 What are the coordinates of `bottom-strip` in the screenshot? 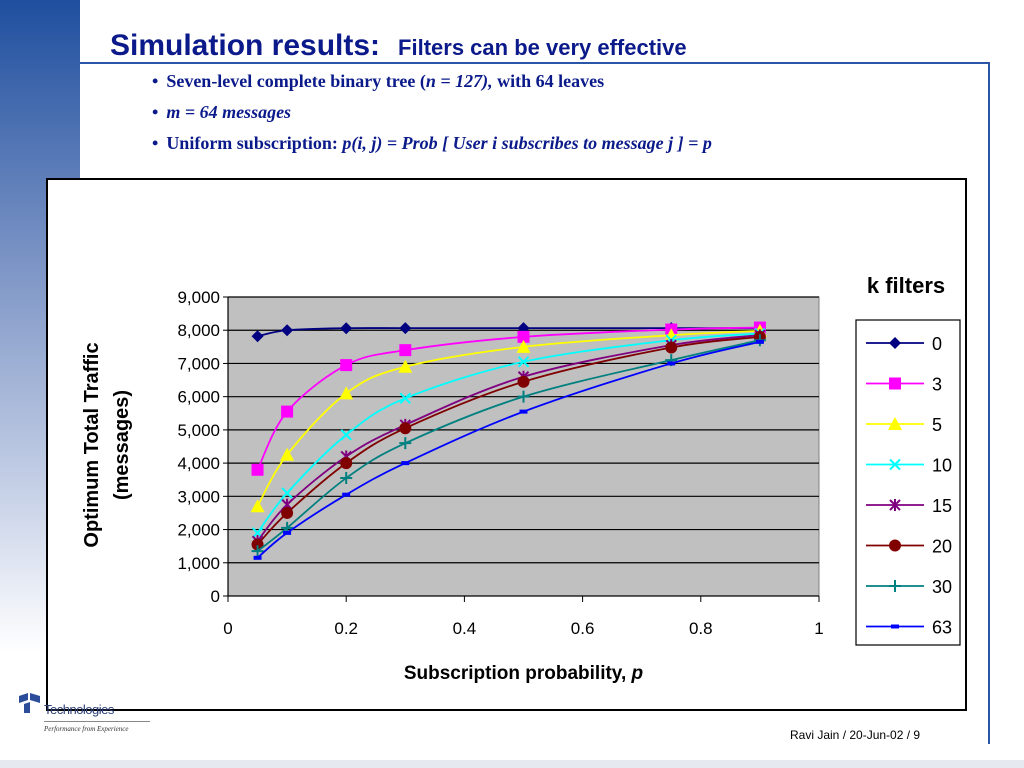 It's located at (512, 764).